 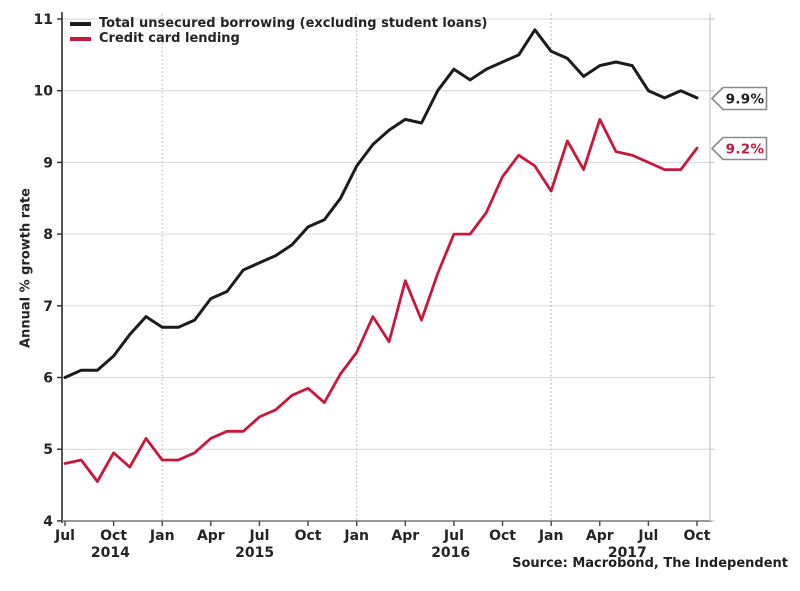 I want to click on callout-credit-card: 9.2%, so click(x=739, y=148).